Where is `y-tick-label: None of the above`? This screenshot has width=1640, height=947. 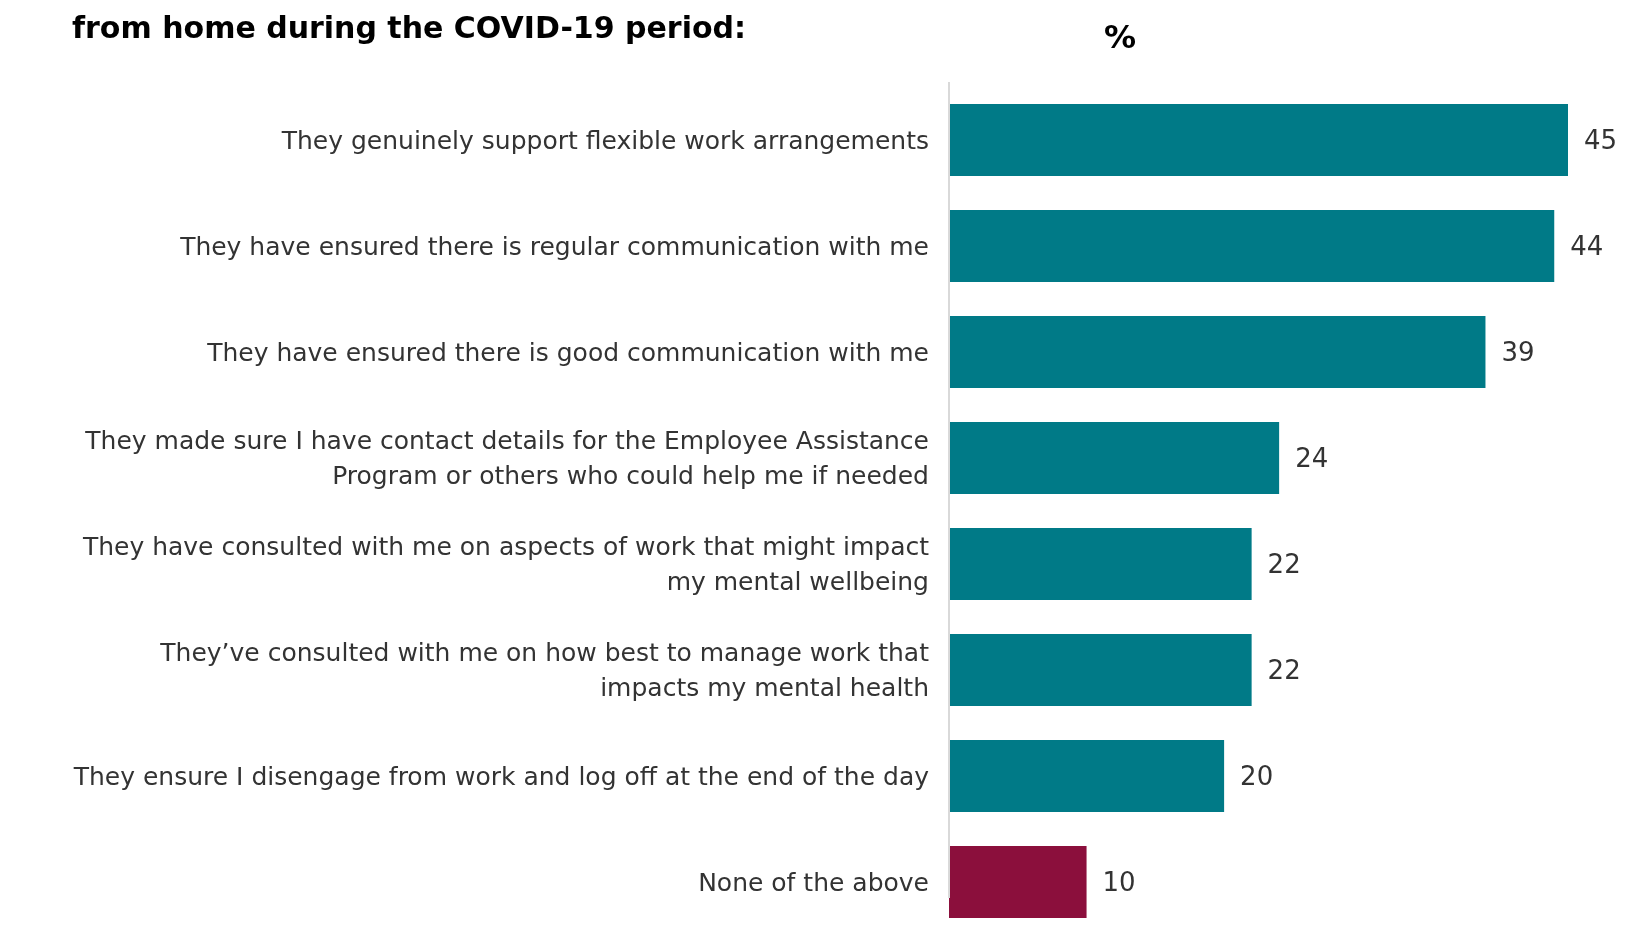
y-tick-label: None of the above is located at coordinates (813, 882).